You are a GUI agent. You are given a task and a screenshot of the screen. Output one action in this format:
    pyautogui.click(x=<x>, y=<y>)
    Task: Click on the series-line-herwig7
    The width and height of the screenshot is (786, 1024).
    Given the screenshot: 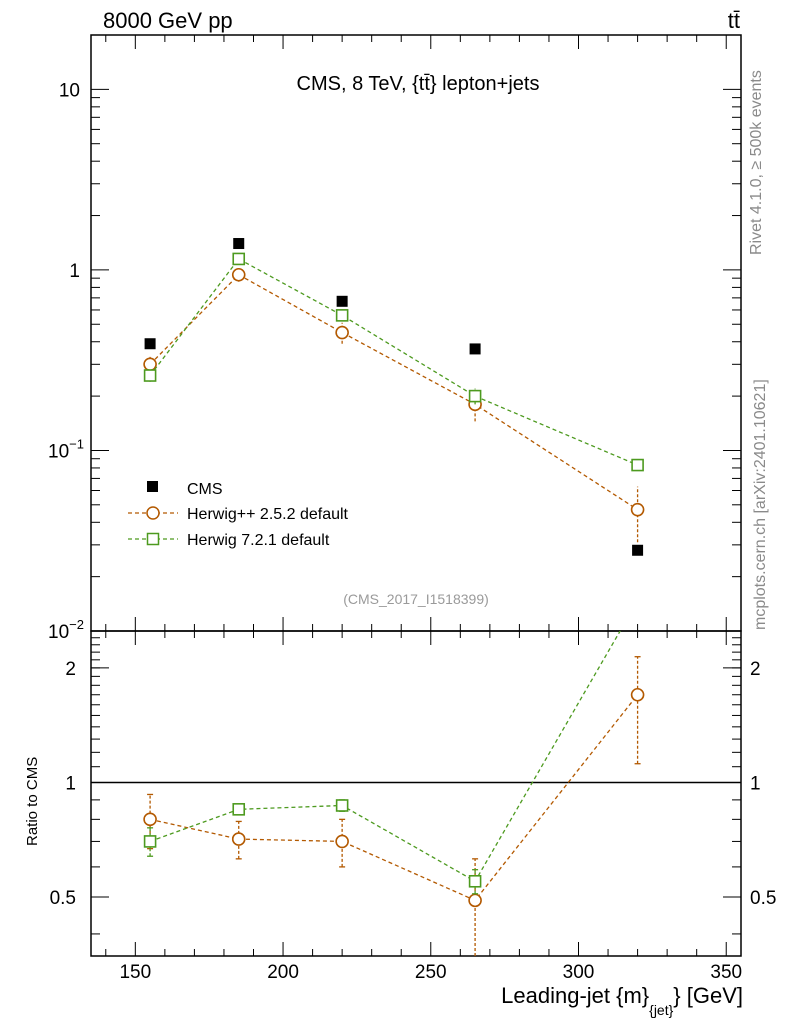 What is the action you would take?
    pyautogui.click(x=393, y=362)
    